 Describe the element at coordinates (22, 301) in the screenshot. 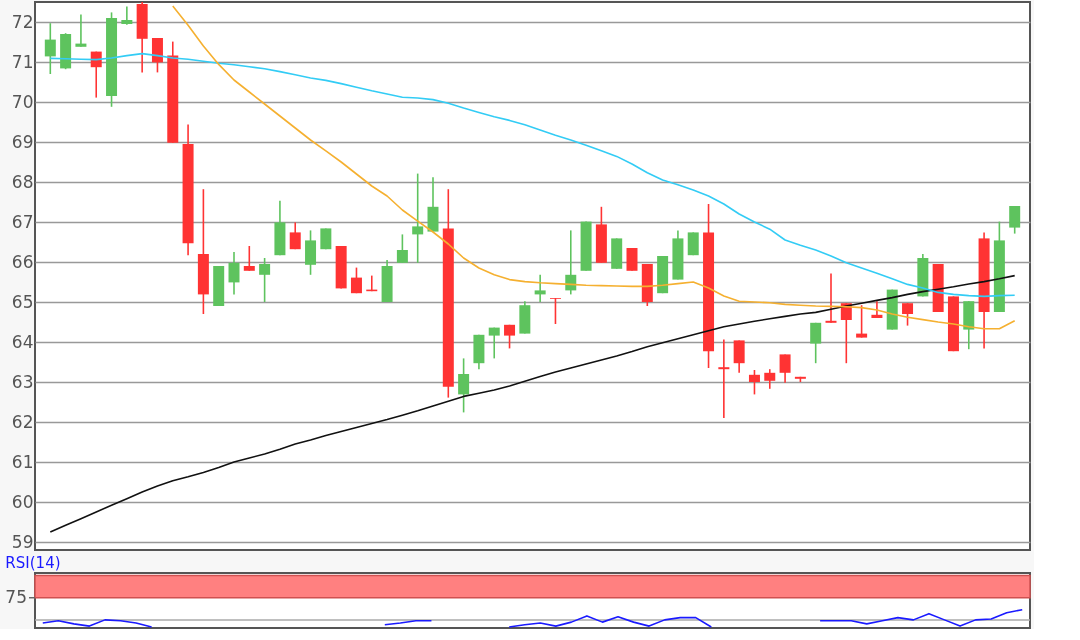

I see `y-tick-label: 65` at that location.